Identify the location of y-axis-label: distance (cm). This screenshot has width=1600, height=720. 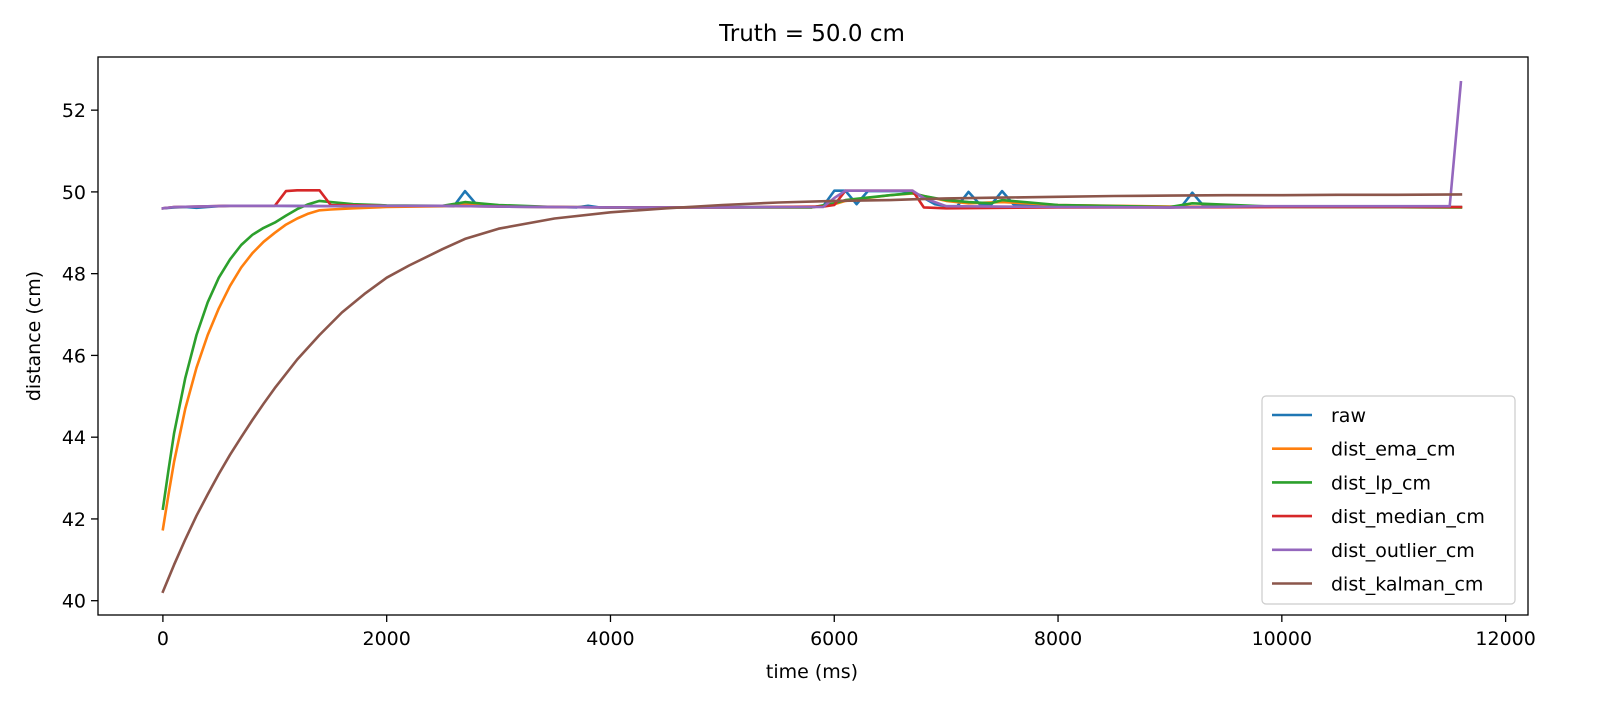
(34, 336).